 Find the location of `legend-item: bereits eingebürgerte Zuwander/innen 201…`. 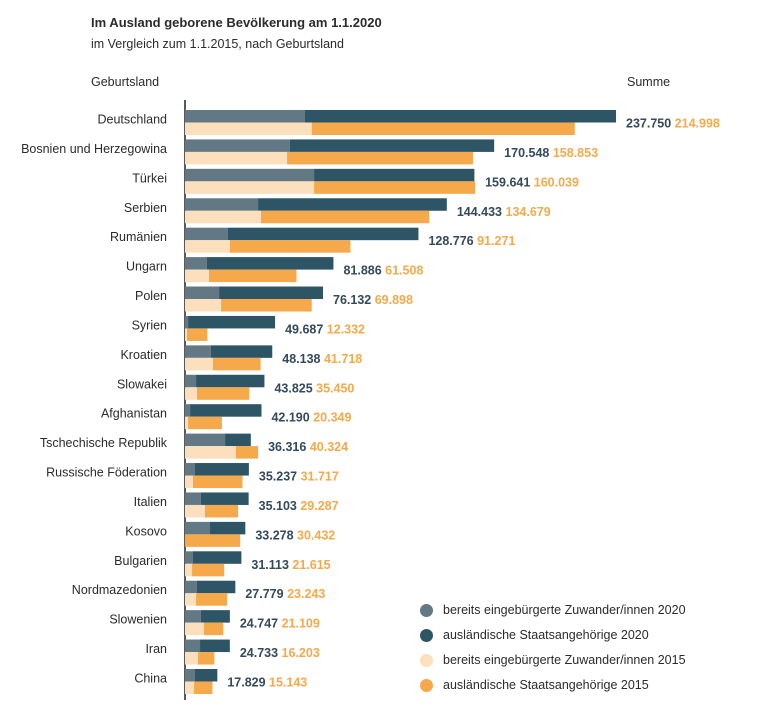

legend-item: bereits eingebürgerte Zuwander/innen 201… is located at coordinates (553, 660).